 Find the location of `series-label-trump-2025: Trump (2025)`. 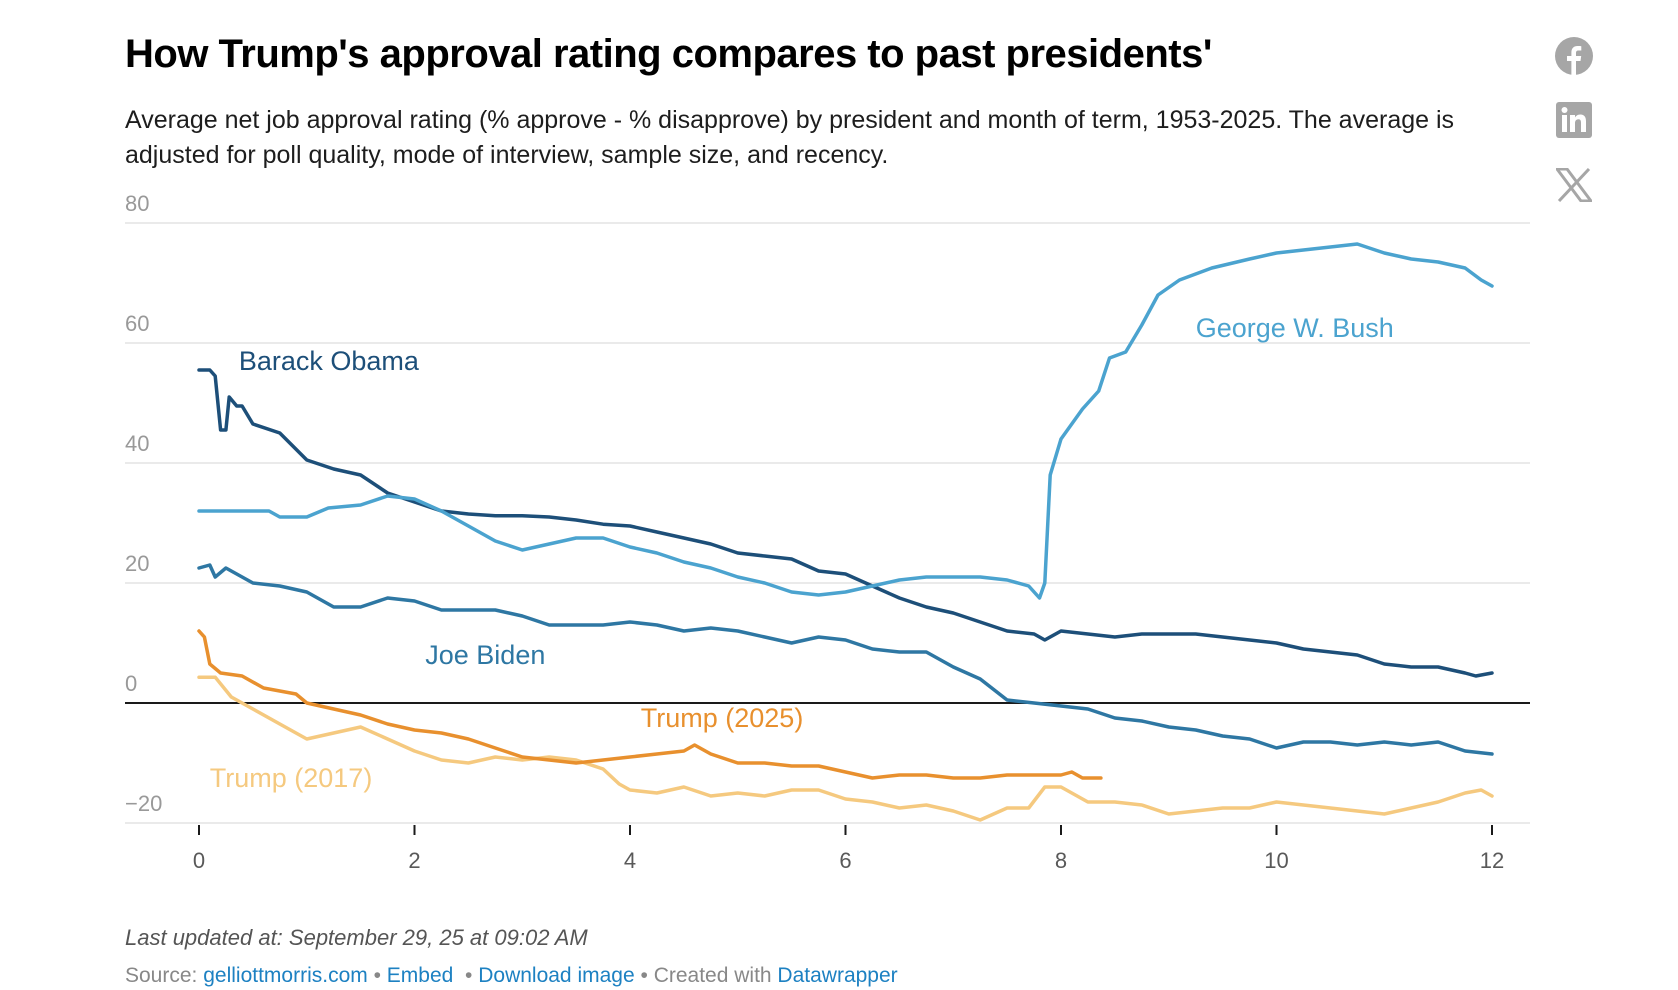

series-label-trump-2025: Trump (2025) is located at coordinates (722, 718).